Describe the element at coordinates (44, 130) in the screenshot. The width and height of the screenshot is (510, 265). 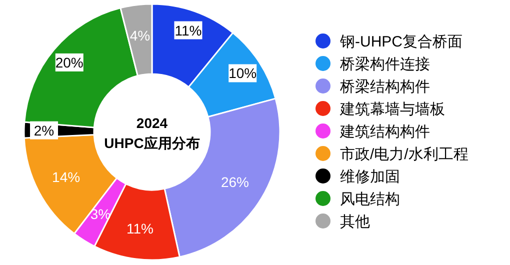
I see `data-label: 2%` at that location.